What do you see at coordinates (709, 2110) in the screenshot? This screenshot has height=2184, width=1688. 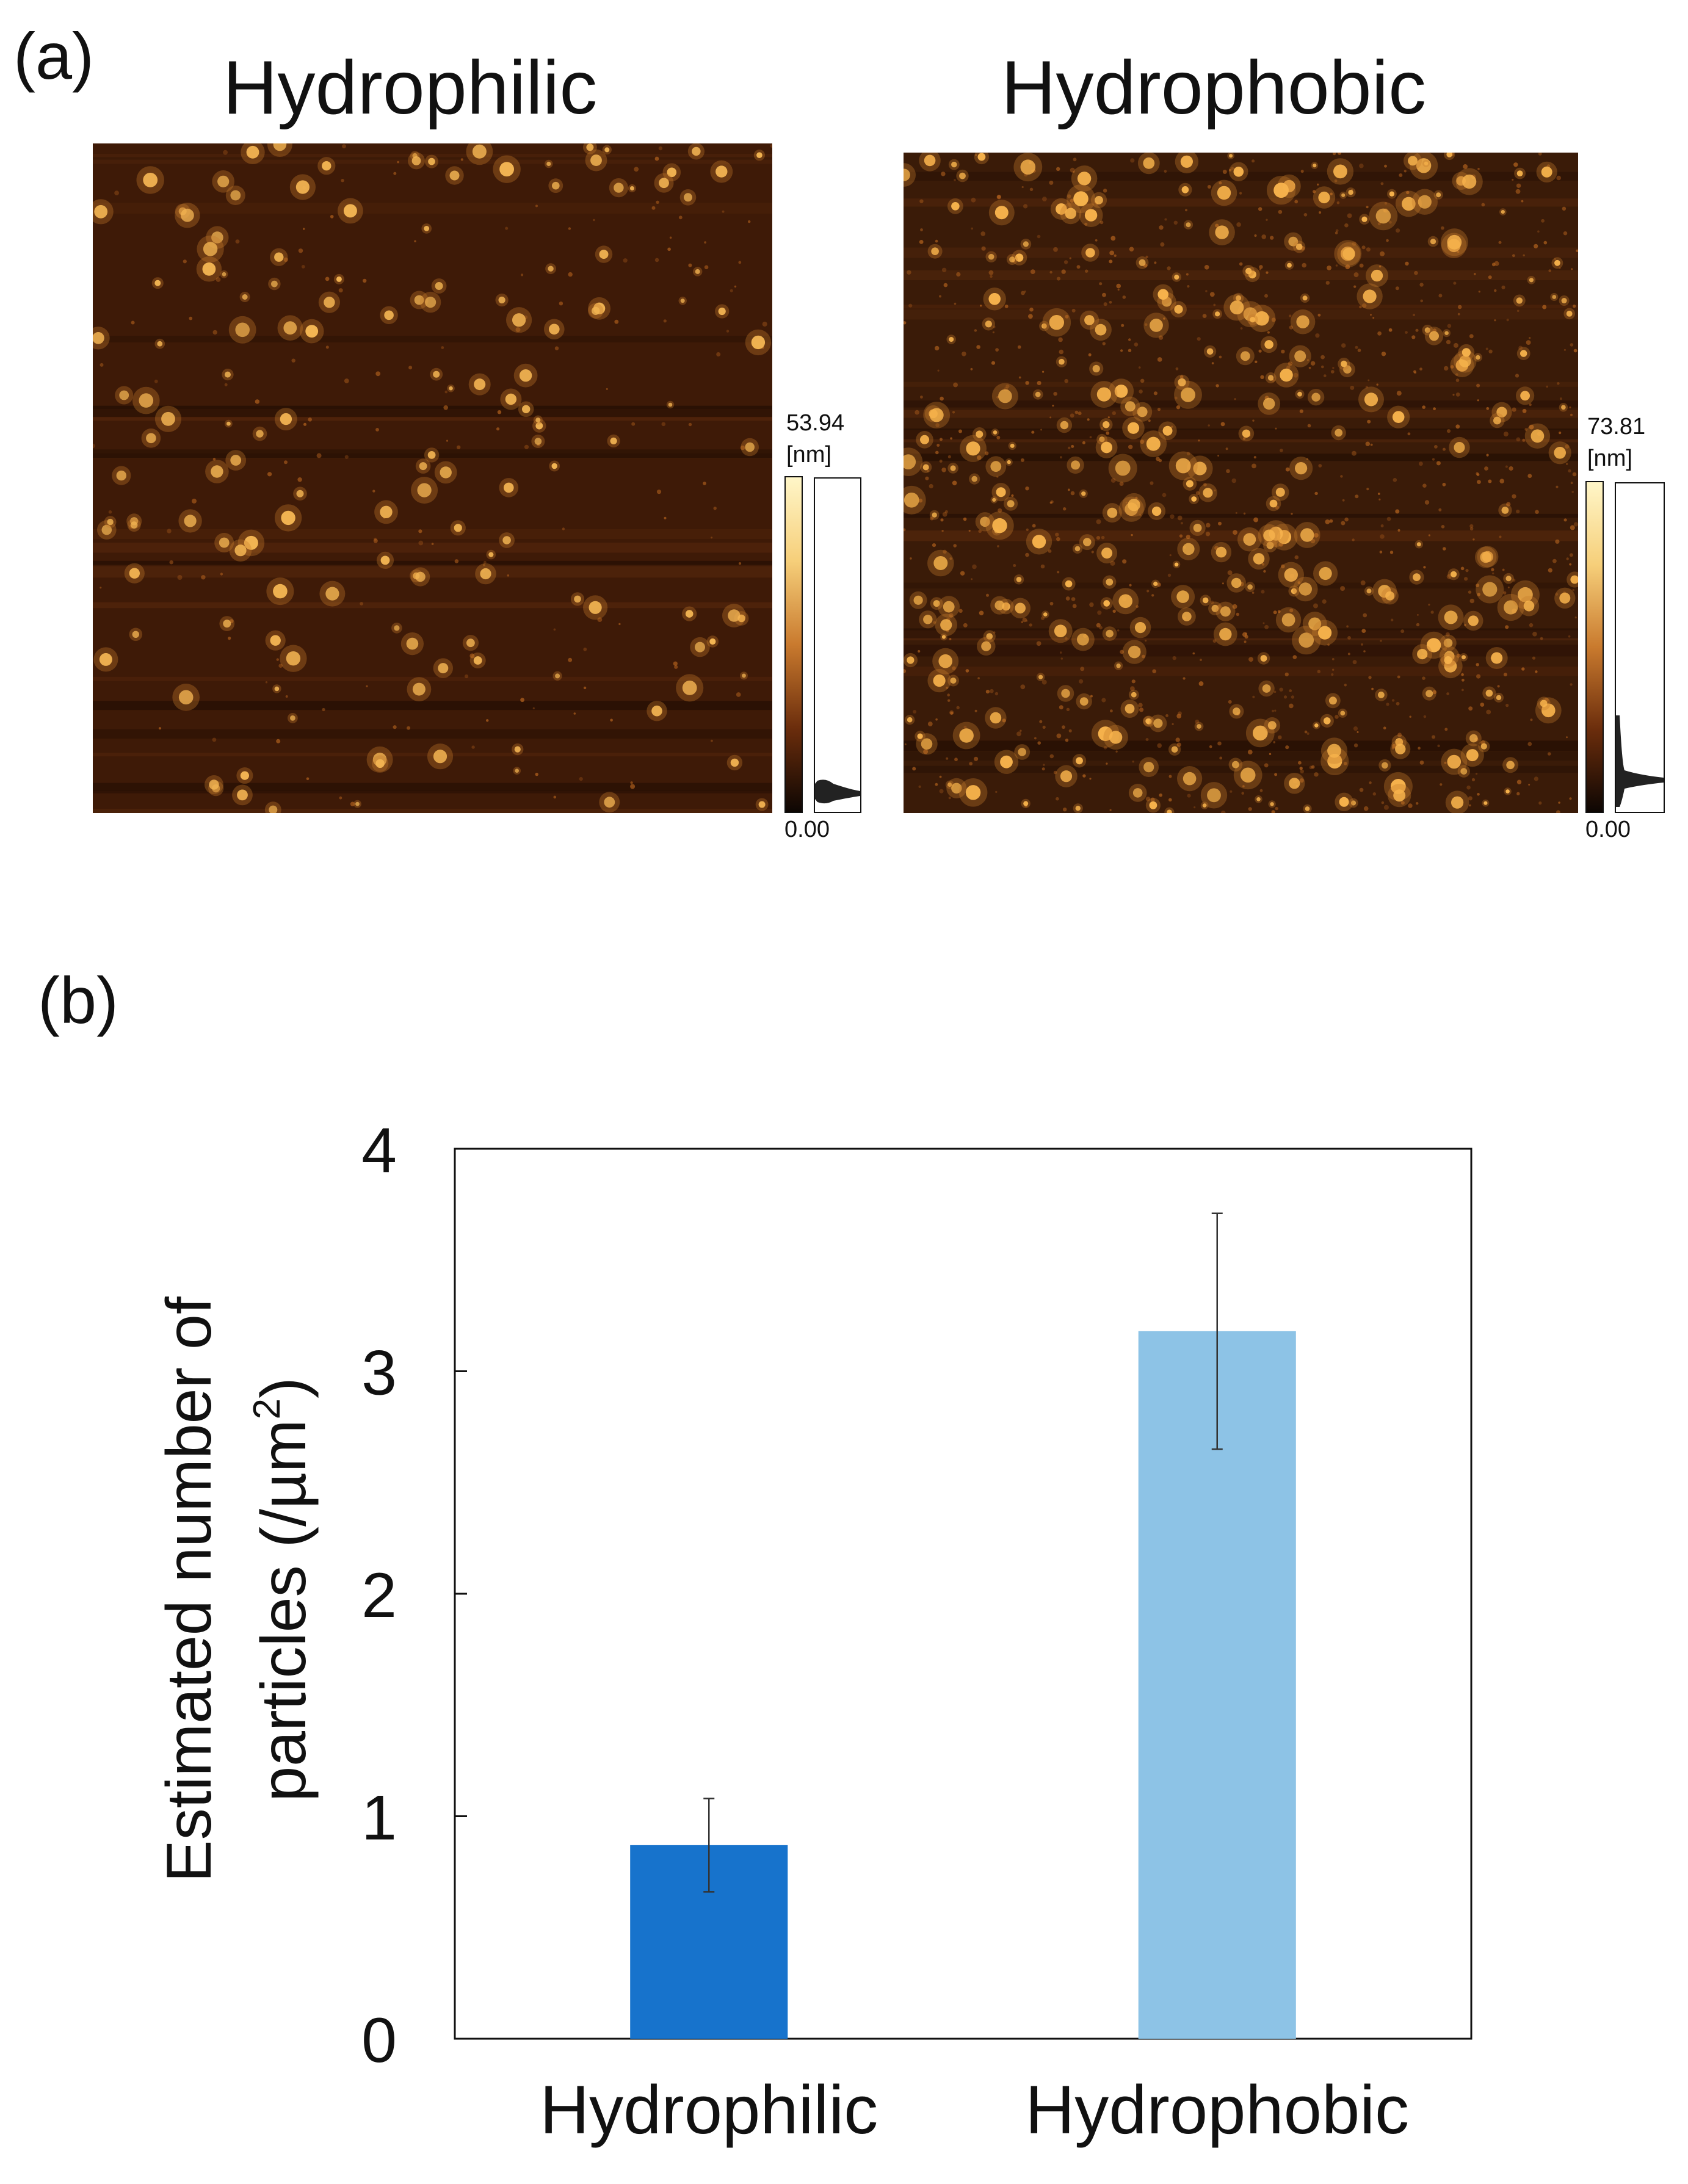 I see `x-tick-label-hydrophilic: Hydrophilic` at bounding box center [709, 2110].